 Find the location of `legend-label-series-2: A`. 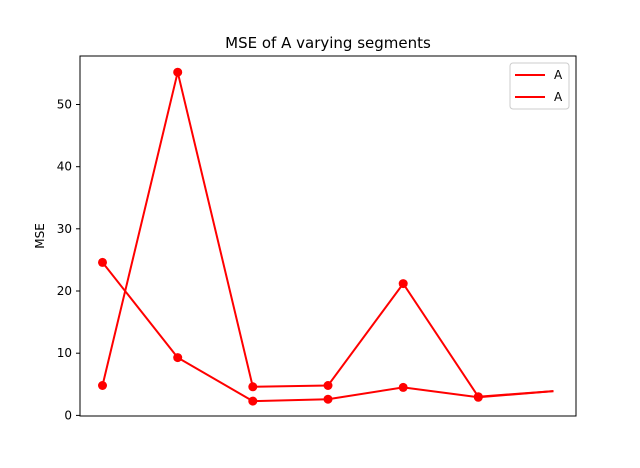

legend-label-series-2: A is located at coordinates (558, 97).